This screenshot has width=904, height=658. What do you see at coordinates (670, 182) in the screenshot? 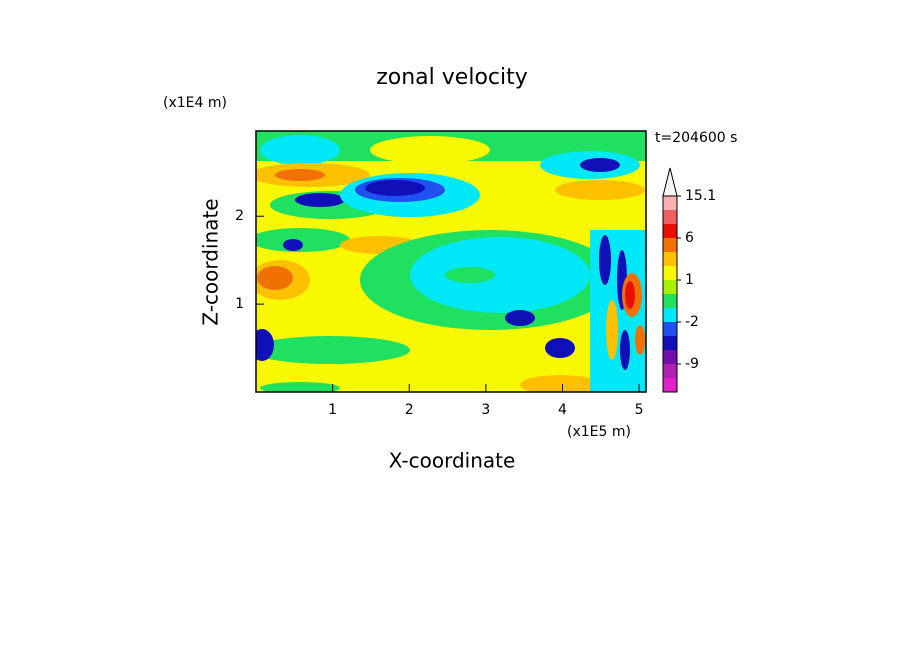
I see `colorbar-extension` at bounding box center [670, 182].